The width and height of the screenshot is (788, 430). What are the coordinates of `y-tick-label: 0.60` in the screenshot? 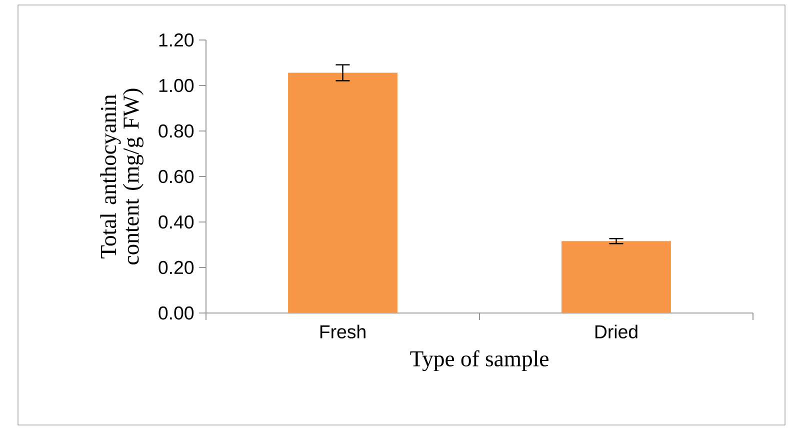 It's located at (176, 177).